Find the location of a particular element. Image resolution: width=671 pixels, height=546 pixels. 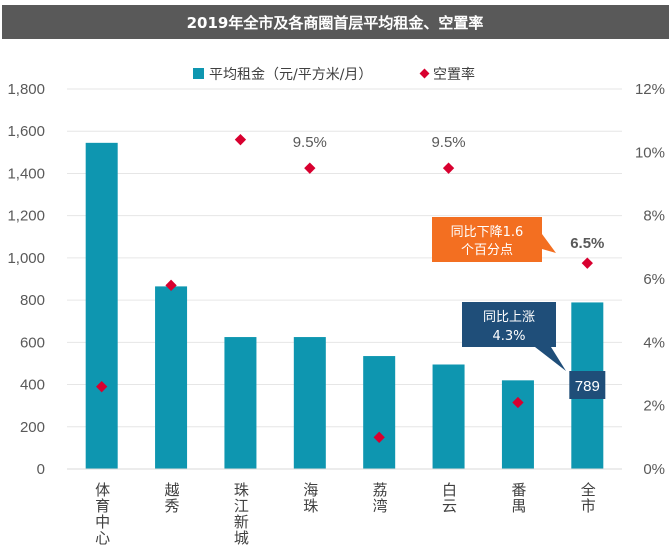

vacancy-change-callout-line1: 同比下降1.6 is located at coordinates (487, 232).